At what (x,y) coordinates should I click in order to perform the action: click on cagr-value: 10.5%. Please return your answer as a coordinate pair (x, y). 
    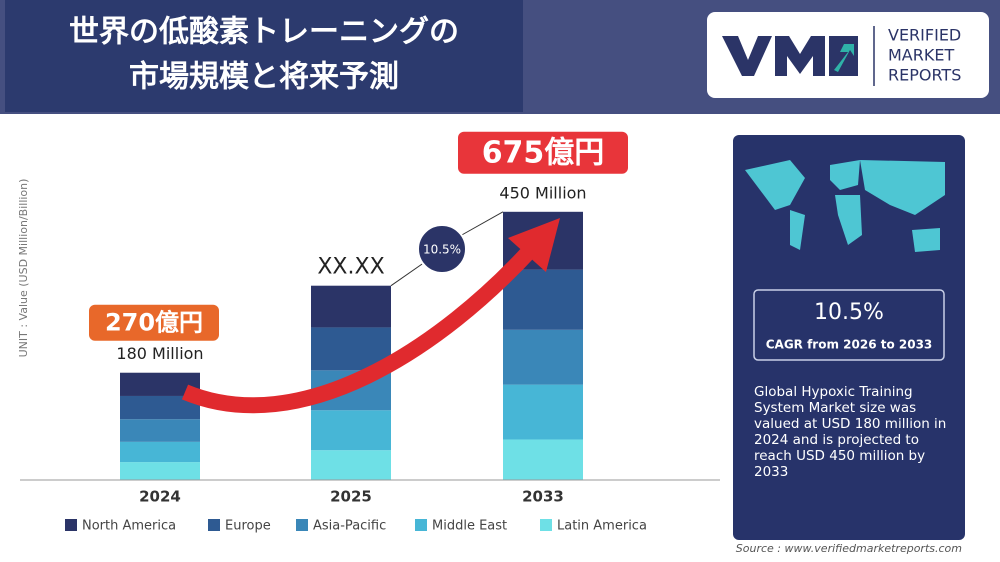
    Looking at the image, I should click on (849, 312).